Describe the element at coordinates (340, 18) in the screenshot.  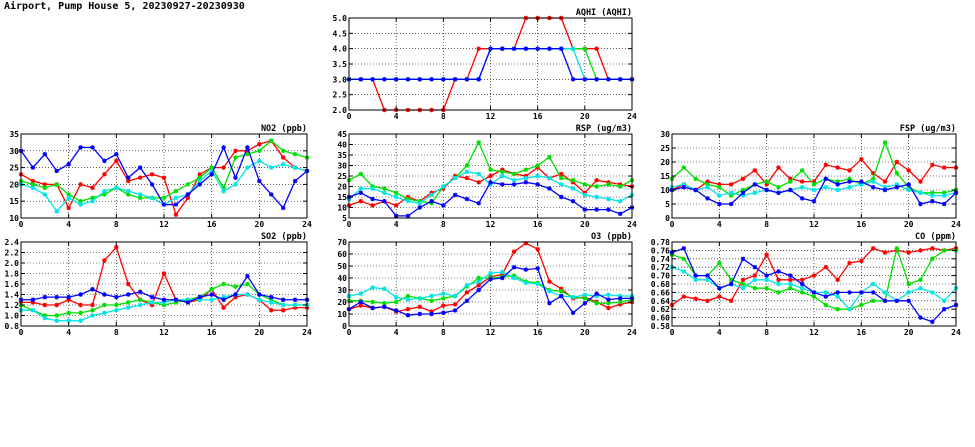
I see `y-tick-label: 5.0` at that location.